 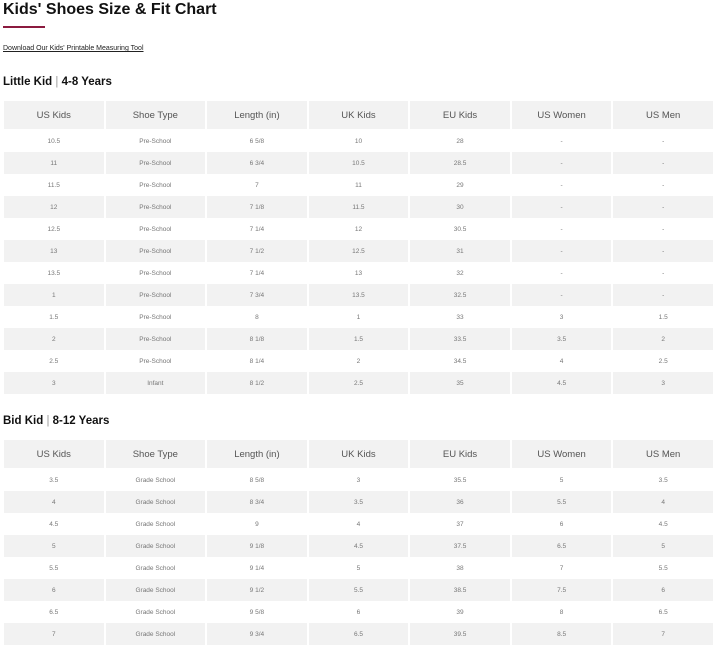 I want to click on table-cell: 6 5/8, so click(x=257, y=141).